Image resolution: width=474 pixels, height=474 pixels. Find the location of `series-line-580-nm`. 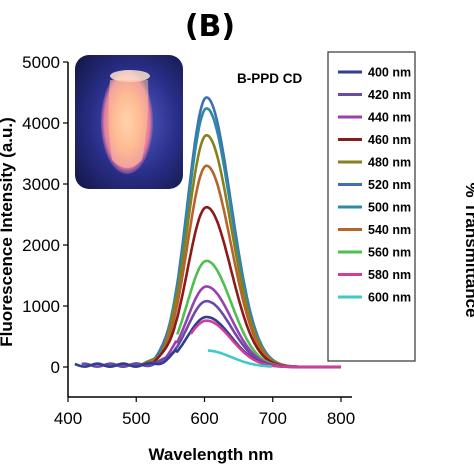

series-line-580-nm is located at coordinates (265, 344).